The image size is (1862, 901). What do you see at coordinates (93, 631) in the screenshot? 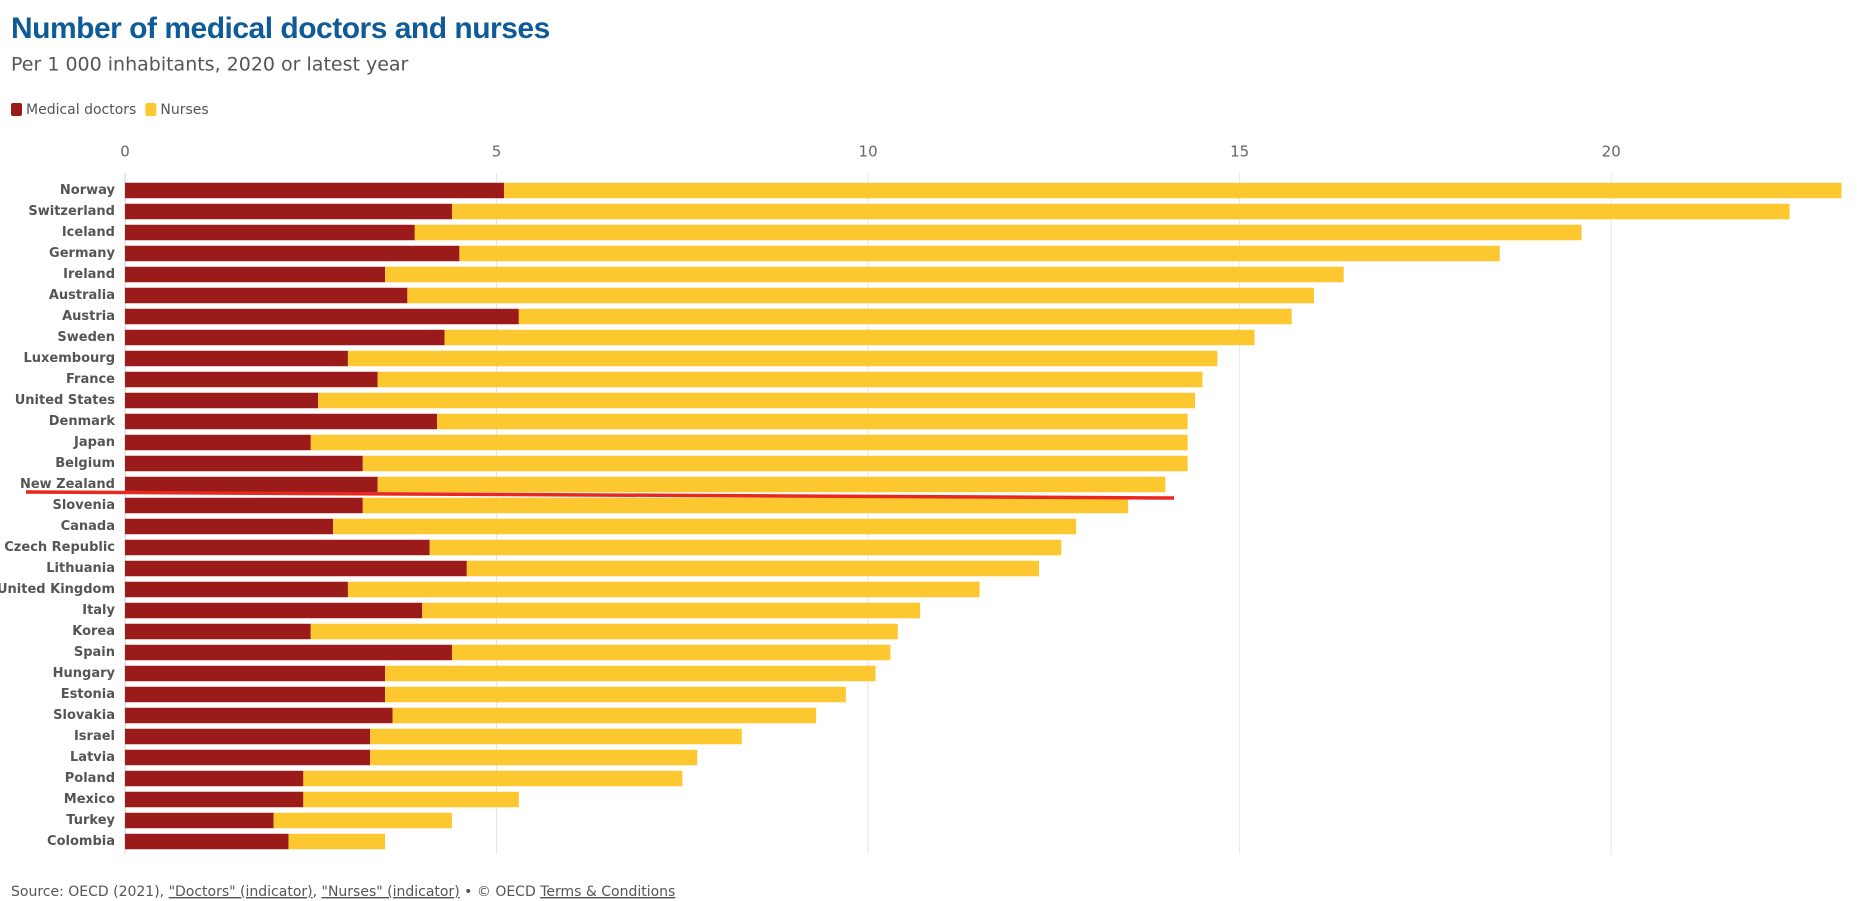
I see `y-tick-label: Korea` at bounding box center [93, 631].